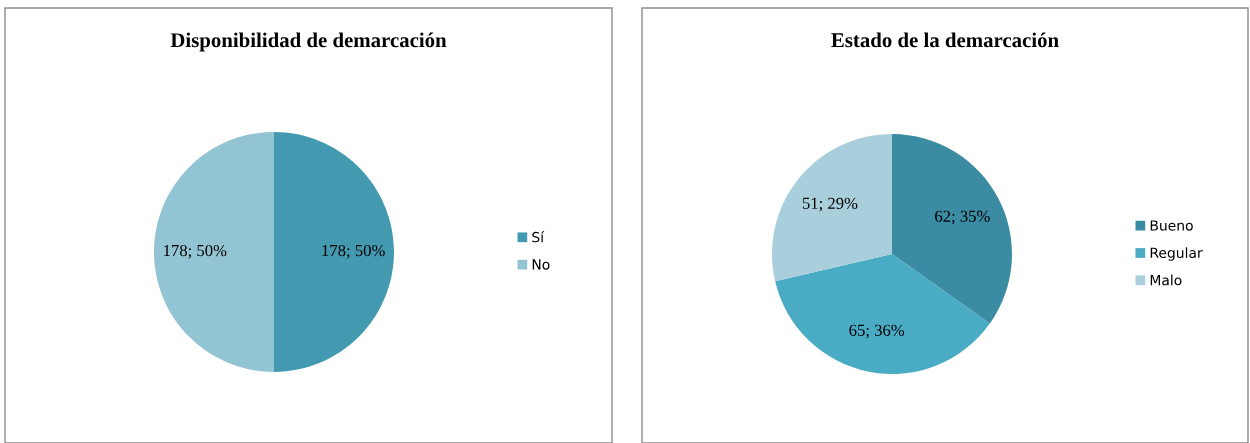 This screenshot has width=1250, height=443. Describe the element at coordinates (830, 204) in the screenshot. I see `data-label: 51; 29%` at that location.